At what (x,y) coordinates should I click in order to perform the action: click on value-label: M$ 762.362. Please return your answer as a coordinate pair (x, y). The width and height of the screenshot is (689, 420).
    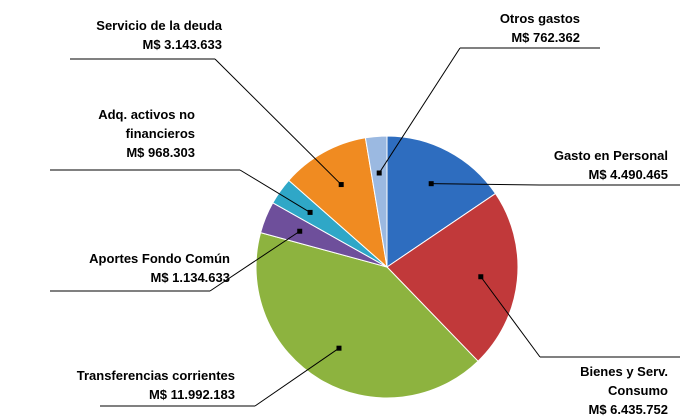
    Looking at the image, I should click on (545, 37).